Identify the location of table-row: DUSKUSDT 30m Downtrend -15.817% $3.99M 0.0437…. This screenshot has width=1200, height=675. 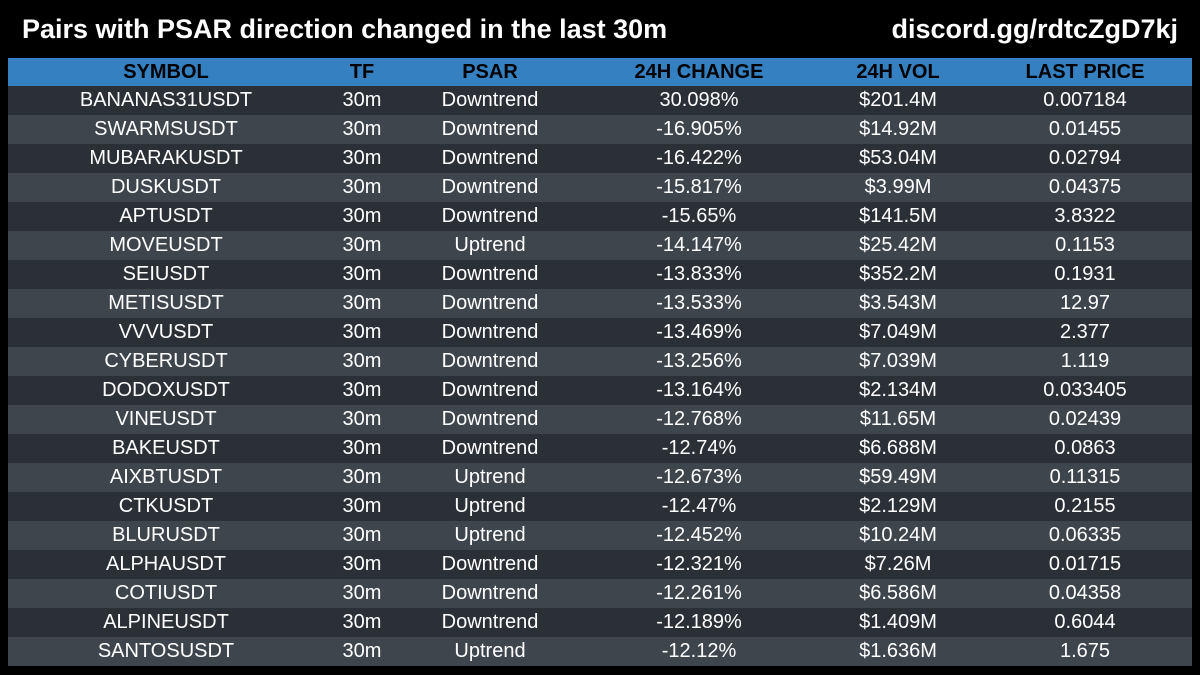
(600, 187).